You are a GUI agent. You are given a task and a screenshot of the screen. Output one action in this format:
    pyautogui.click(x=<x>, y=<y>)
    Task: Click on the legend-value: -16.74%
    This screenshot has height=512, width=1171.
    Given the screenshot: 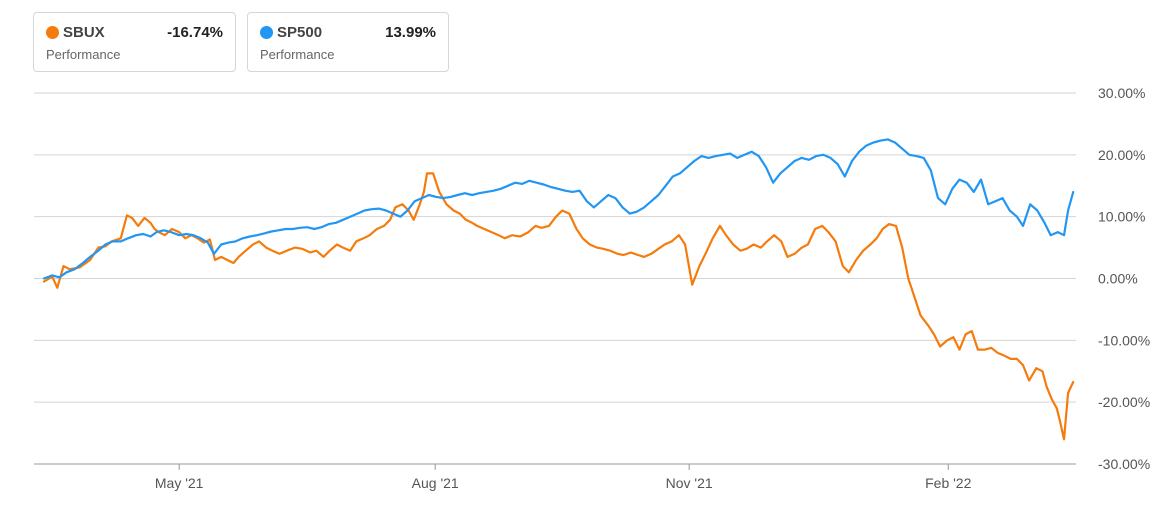 What is the action you would take?
    pyautogui.click(x=195, y=32)
    